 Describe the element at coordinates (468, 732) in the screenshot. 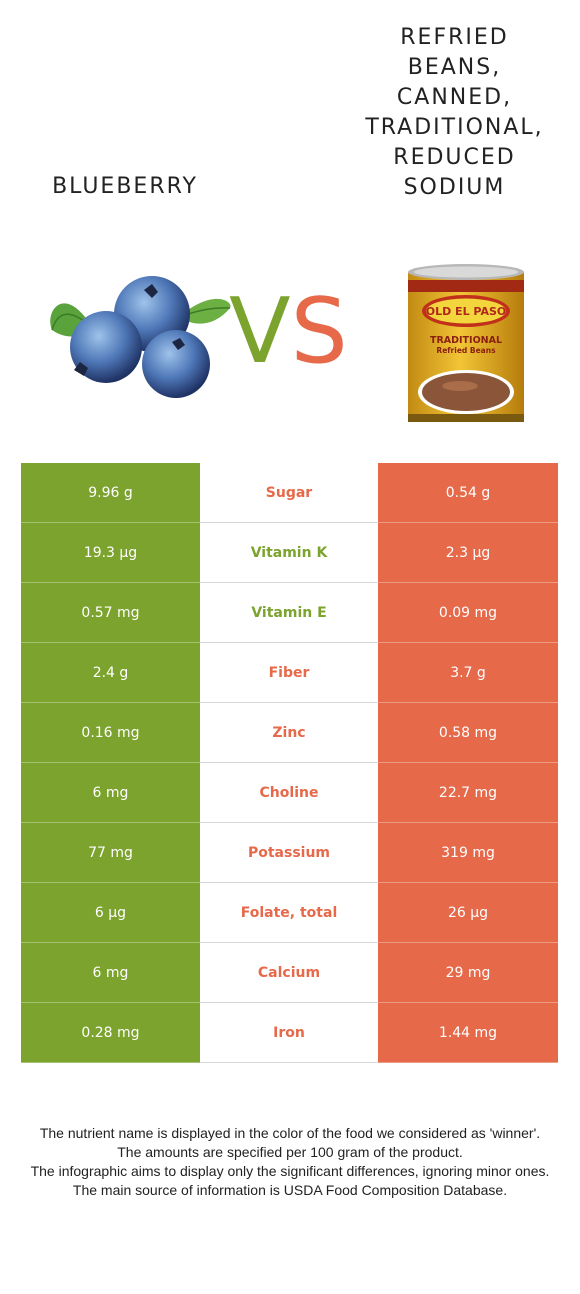

I see `right-value: 0.58 mg` at that location.